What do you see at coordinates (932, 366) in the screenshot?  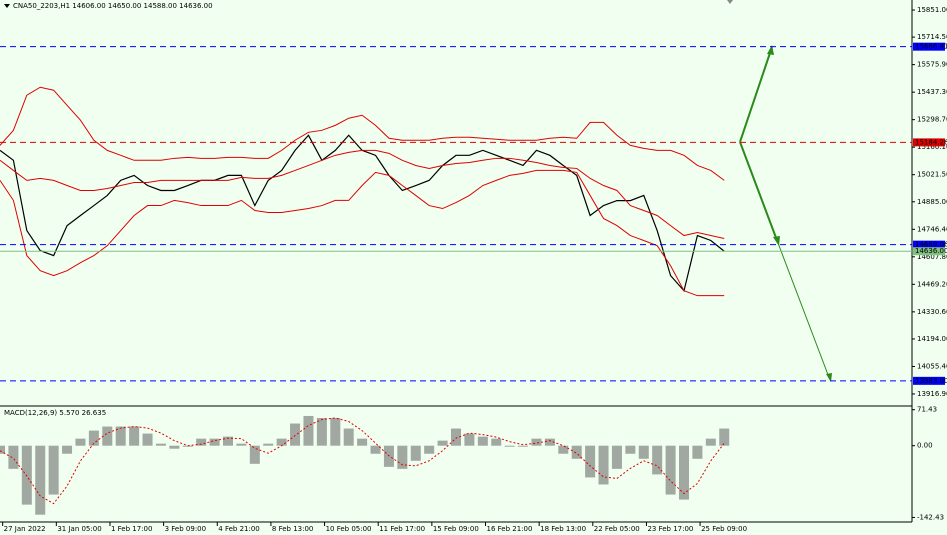 I see `y-tick-label: 14055.40` at bounding box center [932, 366].